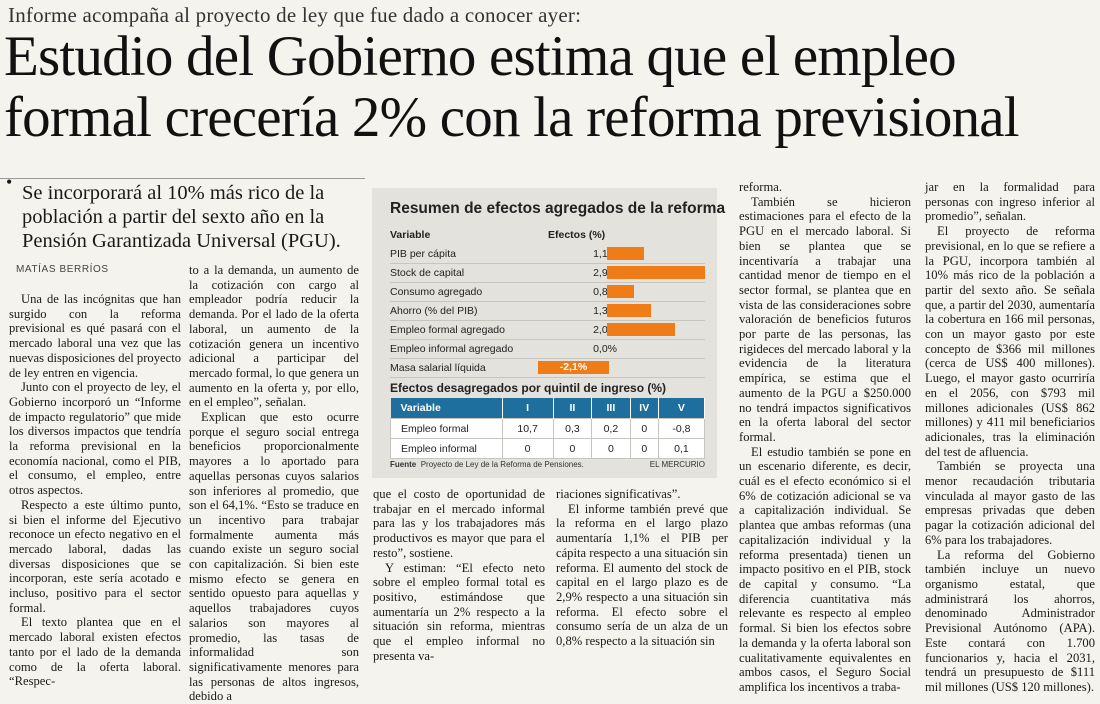  Describe the element at coordinates (447, 330) in the screenshot. I see `chart-category-label: Empleo formal agregado` at that location.